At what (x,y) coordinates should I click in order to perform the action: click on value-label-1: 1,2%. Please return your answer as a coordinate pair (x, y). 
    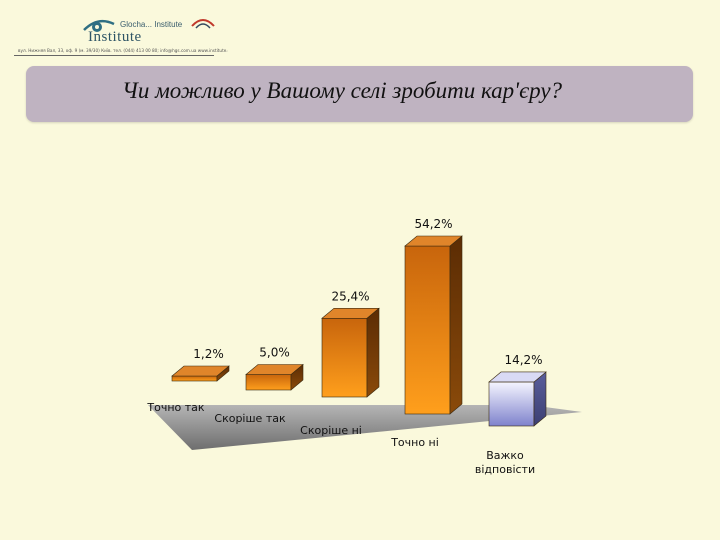
    Looking at the image, I should click on (208, 354).